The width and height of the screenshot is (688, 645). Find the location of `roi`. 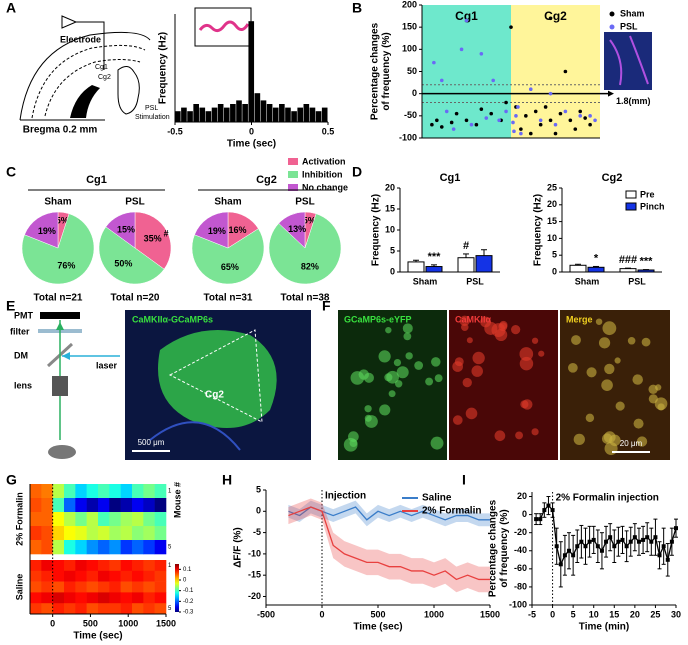

roi is located at coordinates (215, 376).